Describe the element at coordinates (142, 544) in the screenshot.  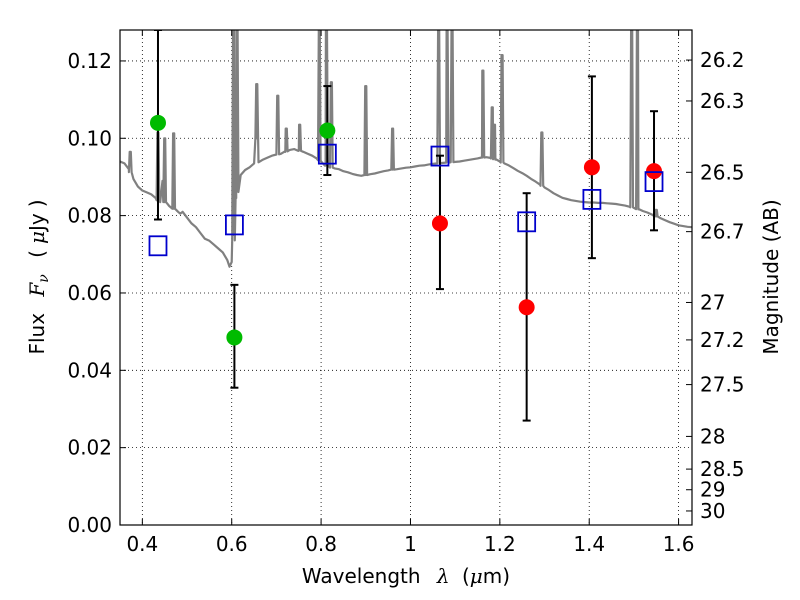
I see `x-tick-label: 0.4` at that location.